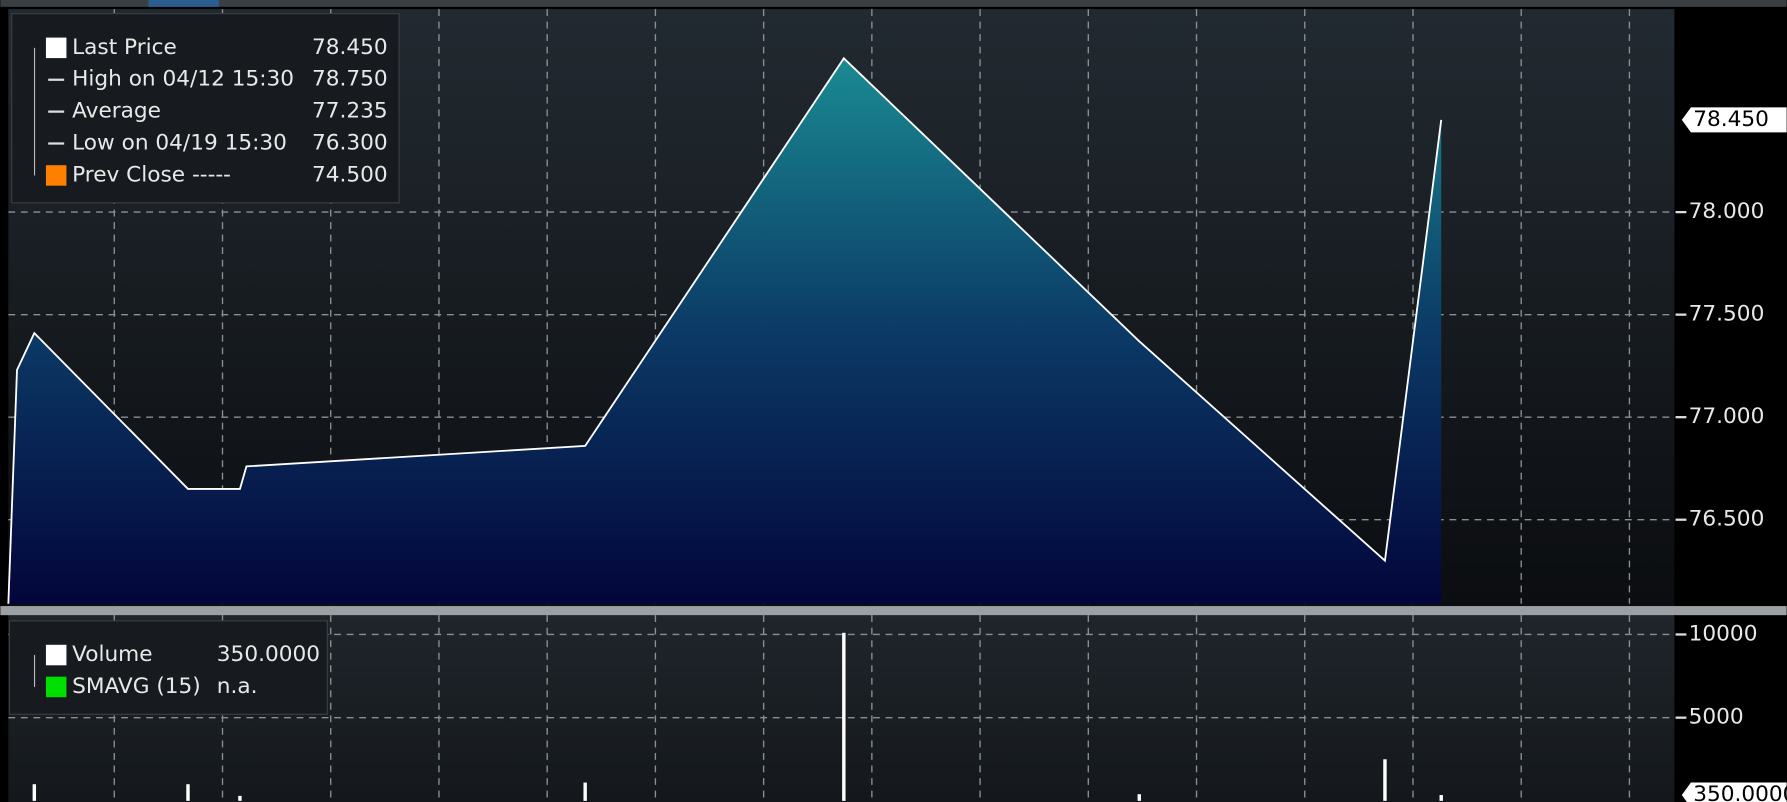 The width and height of the screenshot is (1787, 802). What do you see at coordinates (237, 686) in the screenshot?
I see `legend-value: n.a.` at bounding box center [237, 686].